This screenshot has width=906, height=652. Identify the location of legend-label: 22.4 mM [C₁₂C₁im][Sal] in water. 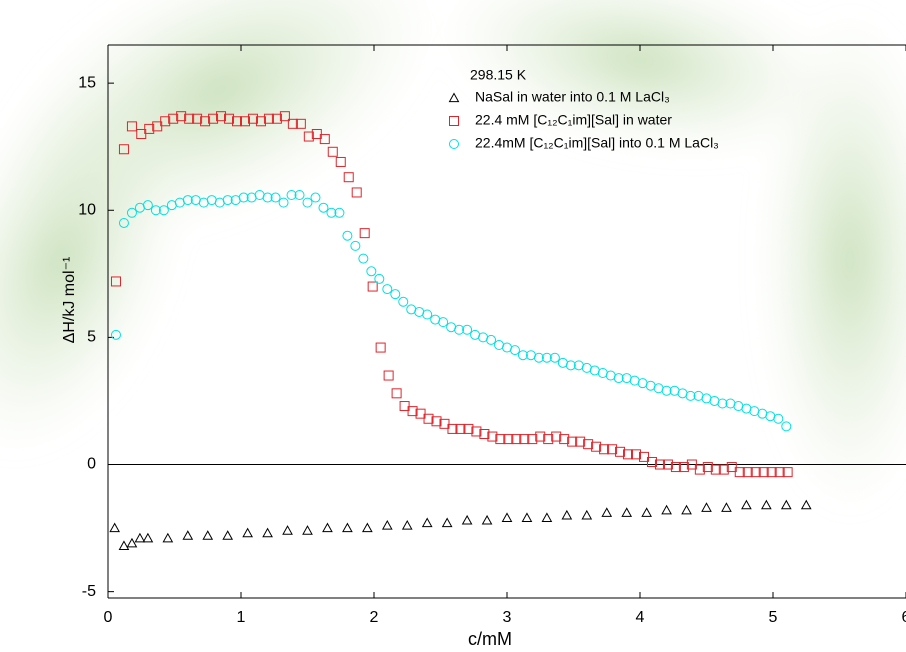
(573, 120).